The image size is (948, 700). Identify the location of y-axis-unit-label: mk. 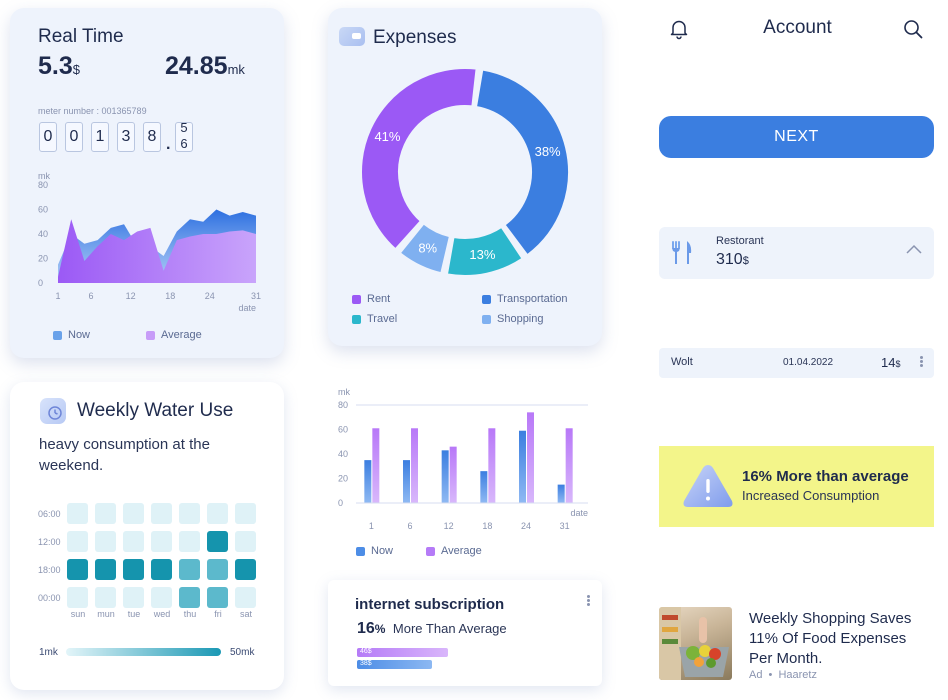
(344, 392).